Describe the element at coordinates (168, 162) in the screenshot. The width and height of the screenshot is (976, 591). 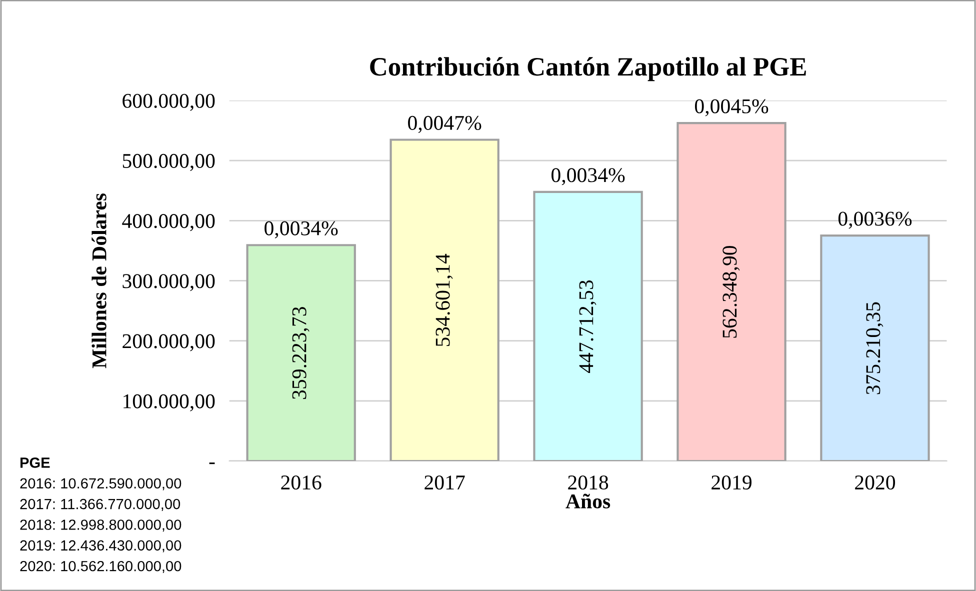
I see `y-tick-label: 500.000,00` at that location.